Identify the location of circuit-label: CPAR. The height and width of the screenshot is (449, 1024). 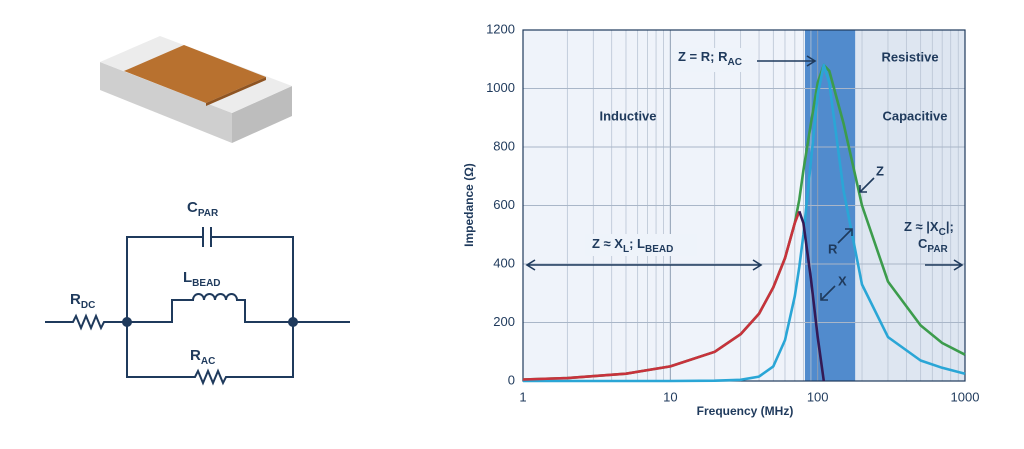
(203, 209).